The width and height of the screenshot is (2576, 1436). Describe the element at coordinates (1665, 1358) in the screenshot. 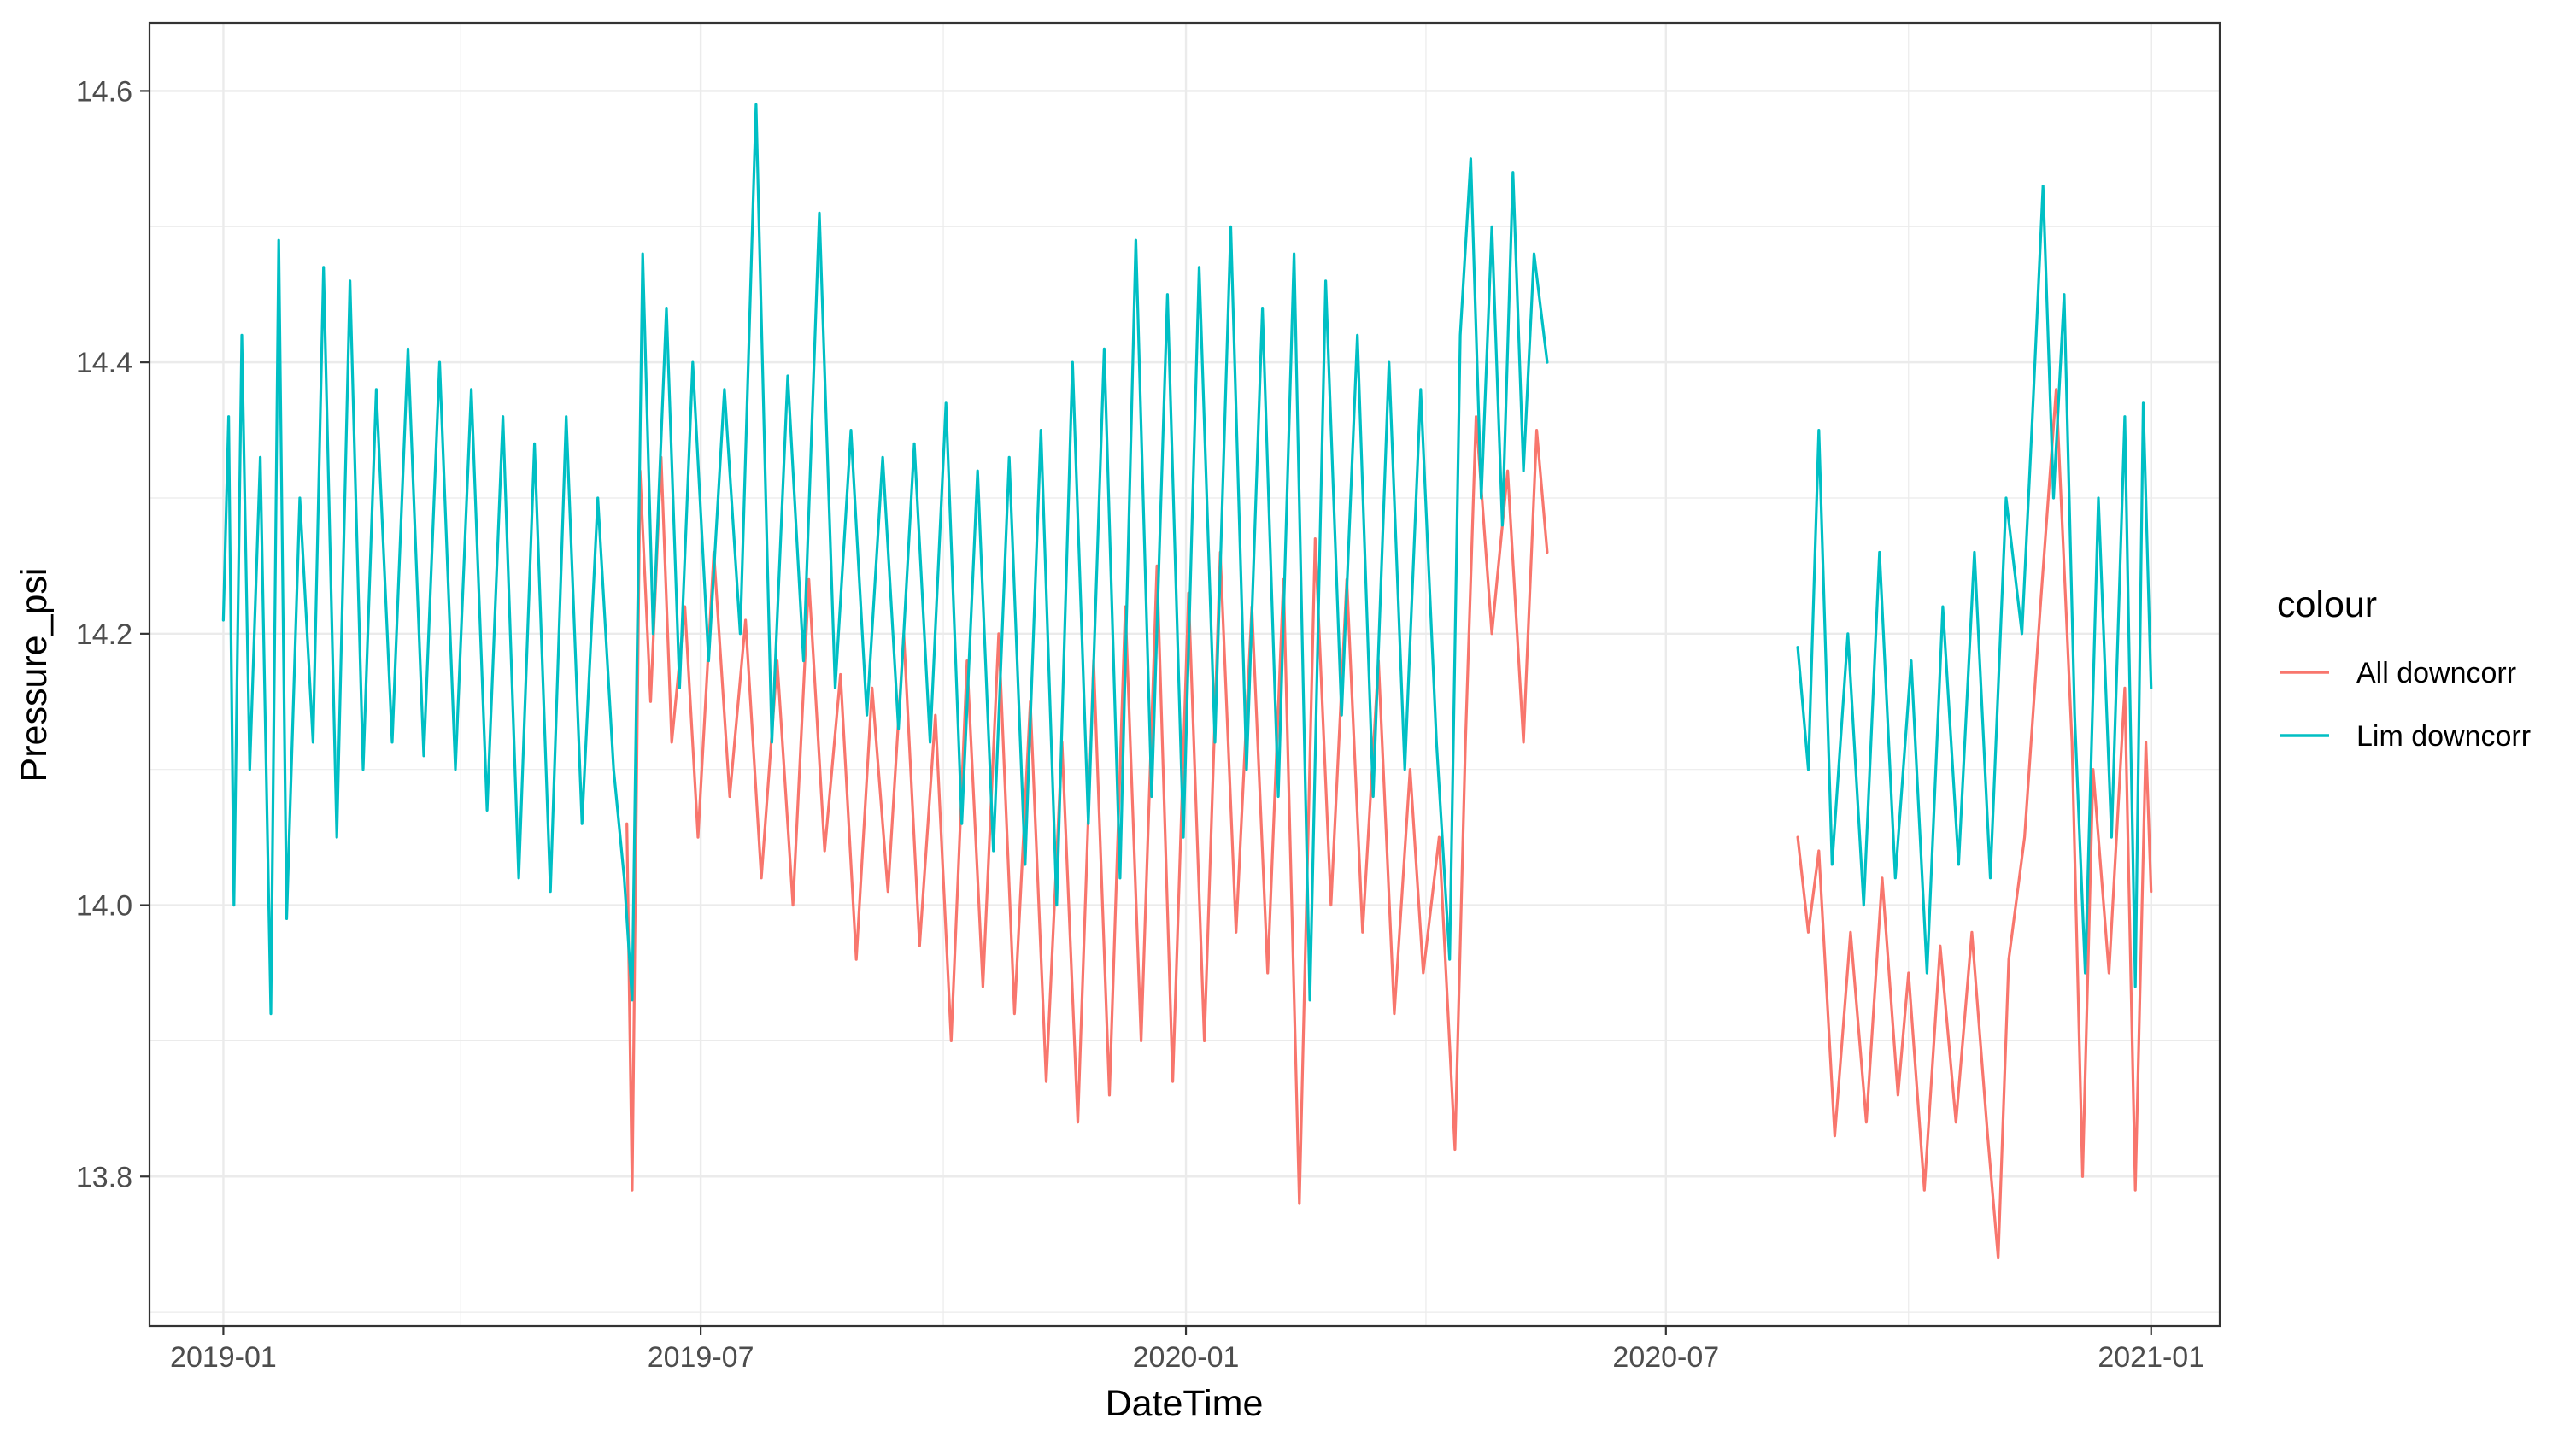

I see `x-tick-label: 2020-07` at that location.